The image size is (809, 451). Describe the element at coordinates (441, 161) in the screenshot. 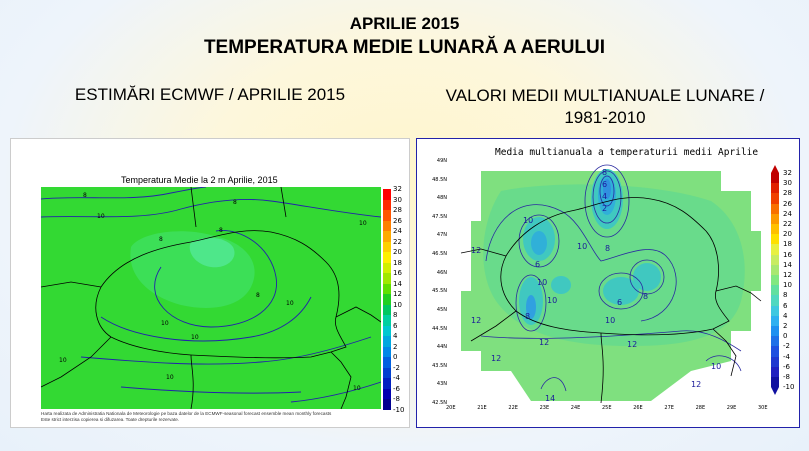

I see `latitude-tick-label: 49N` at that location.